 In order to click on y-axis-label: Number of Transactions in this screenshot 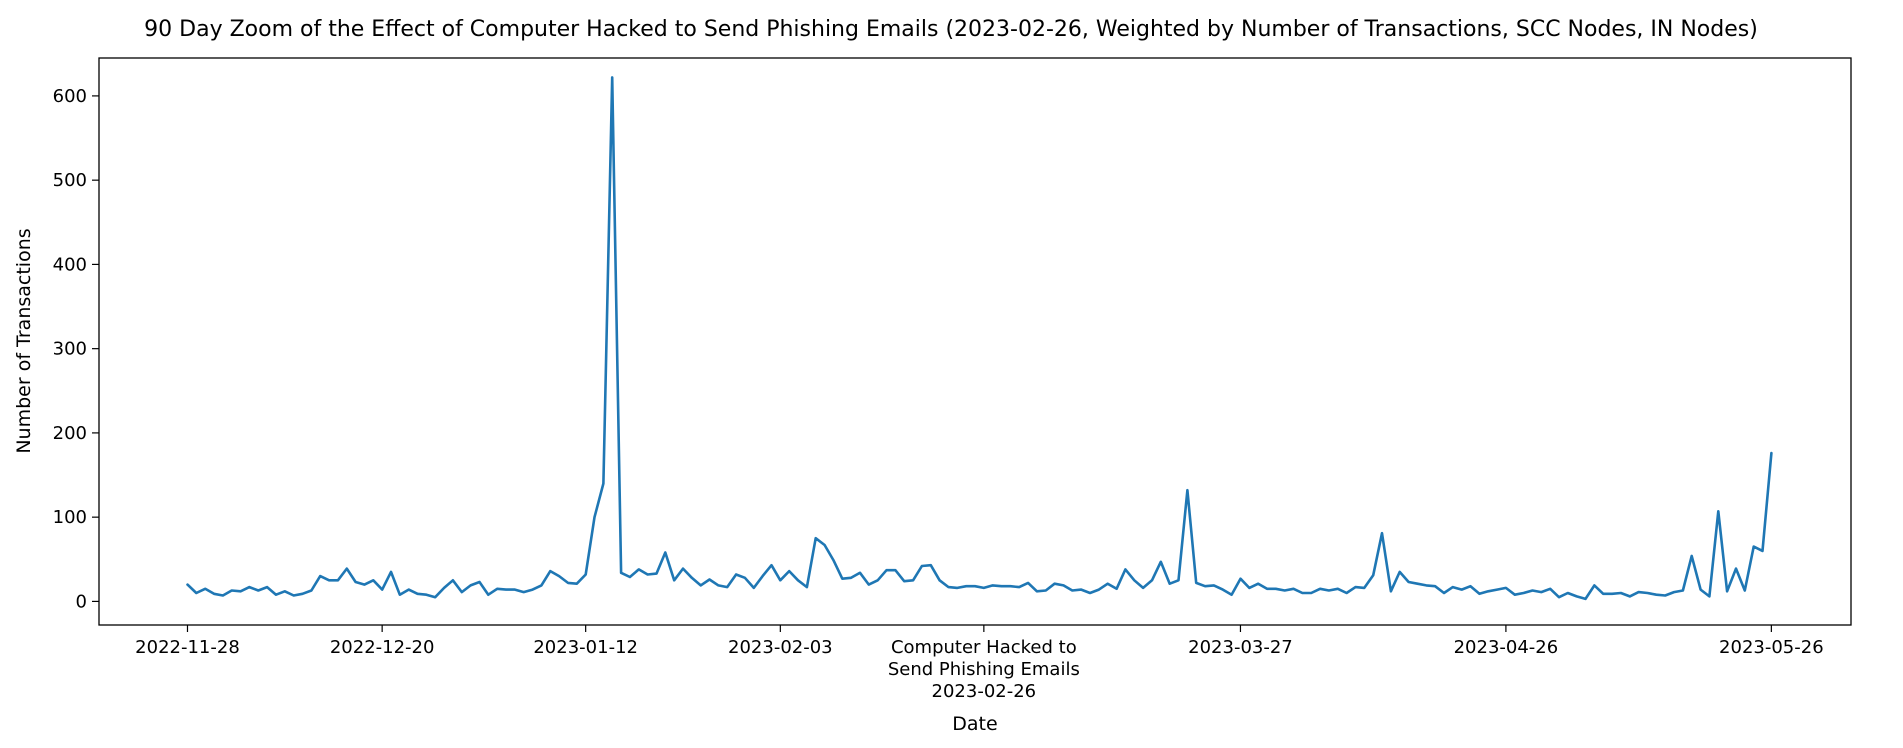, I will do `click(24, 340)`.